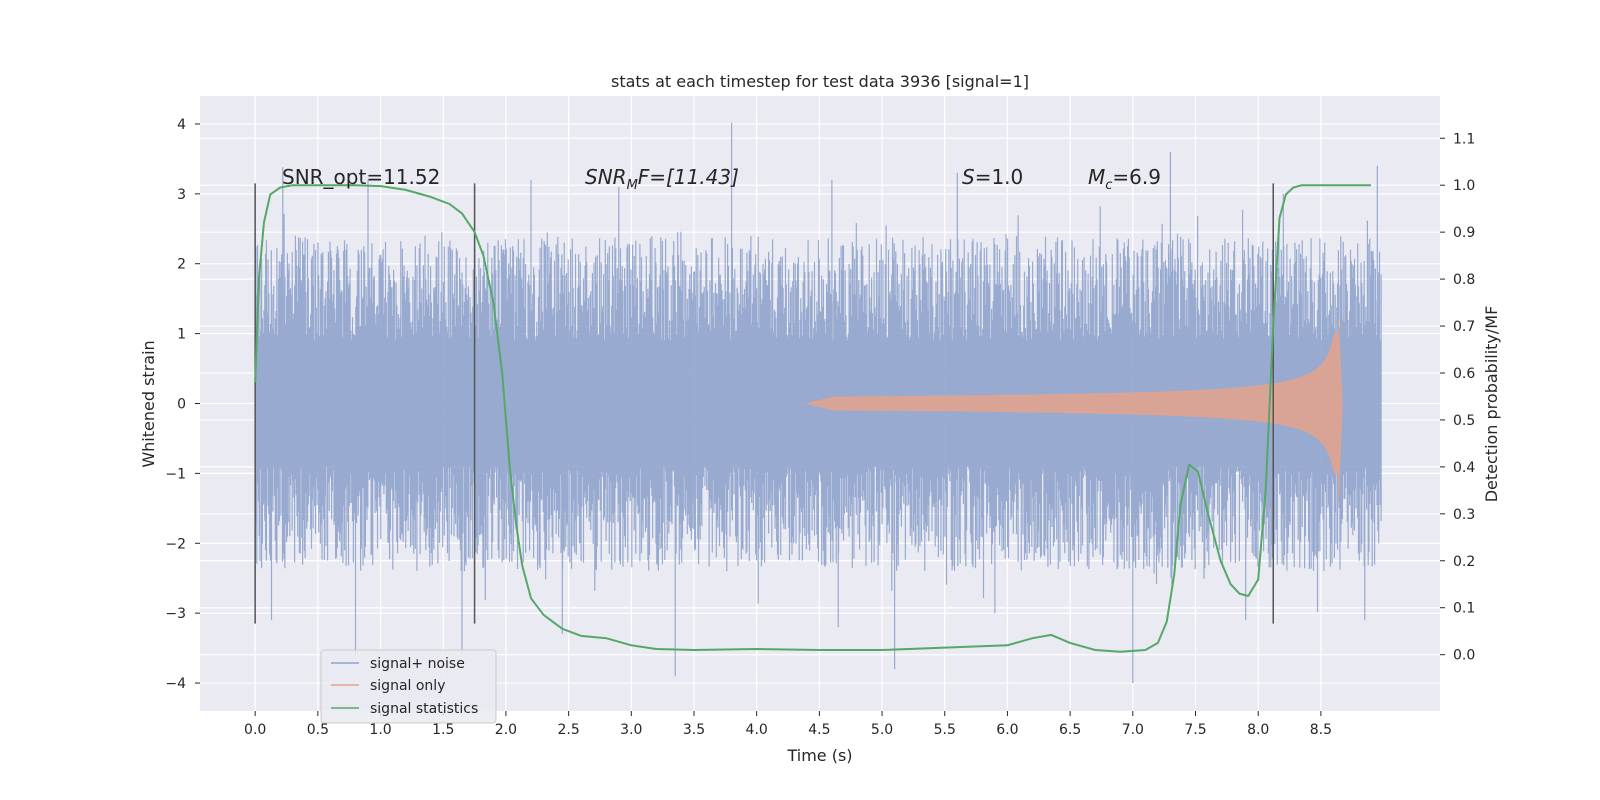  What do you see at coordinates (819, 730) in the screenshot?
I see `x-tick-label: 4.5` at bounding box center [819, 730].